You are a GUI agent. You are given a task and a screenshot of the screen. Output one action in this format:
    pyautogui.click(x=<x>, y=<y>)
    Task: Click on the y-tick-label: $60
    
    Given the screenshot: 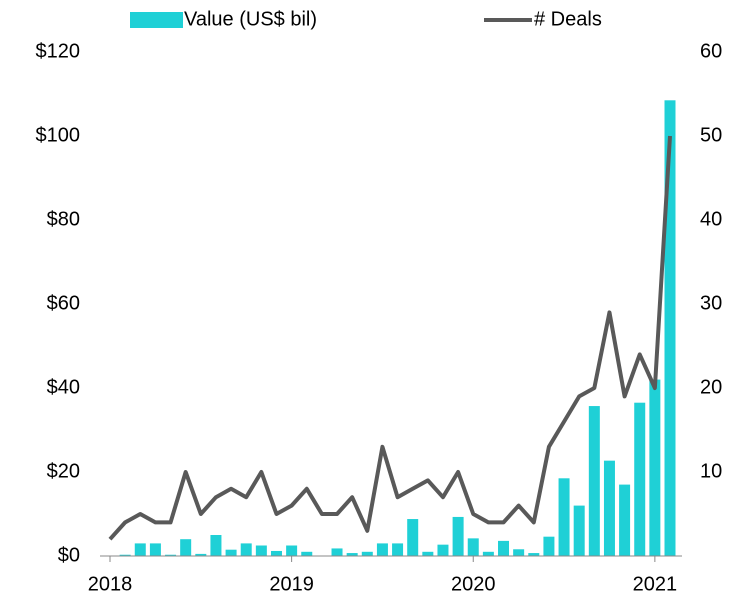 What is the action you would take?
    pyautogui.click(x=63, y=303)
    